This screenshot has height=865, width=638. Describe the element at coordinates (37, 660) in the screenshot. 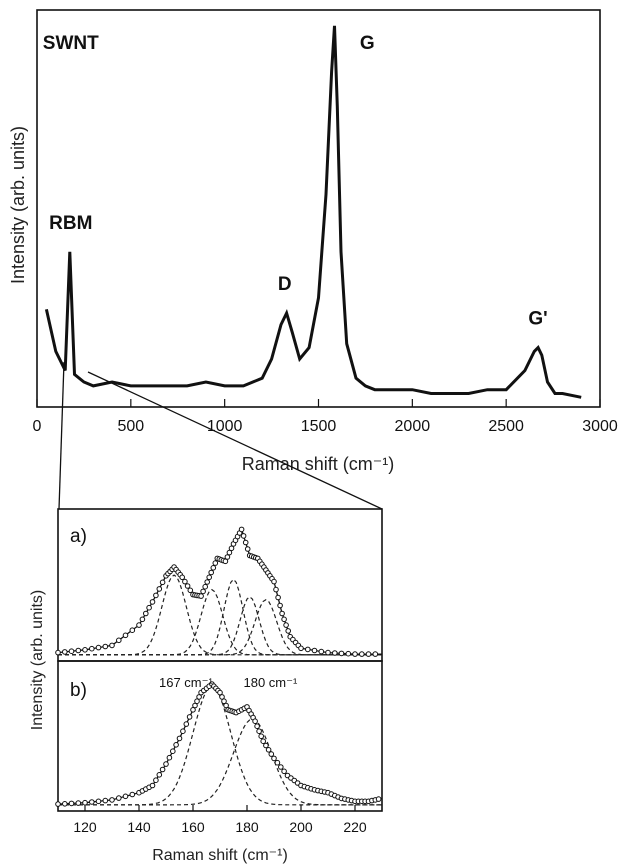

I see `inset-y-axis-label: Intensity (arb. units)` at that location.